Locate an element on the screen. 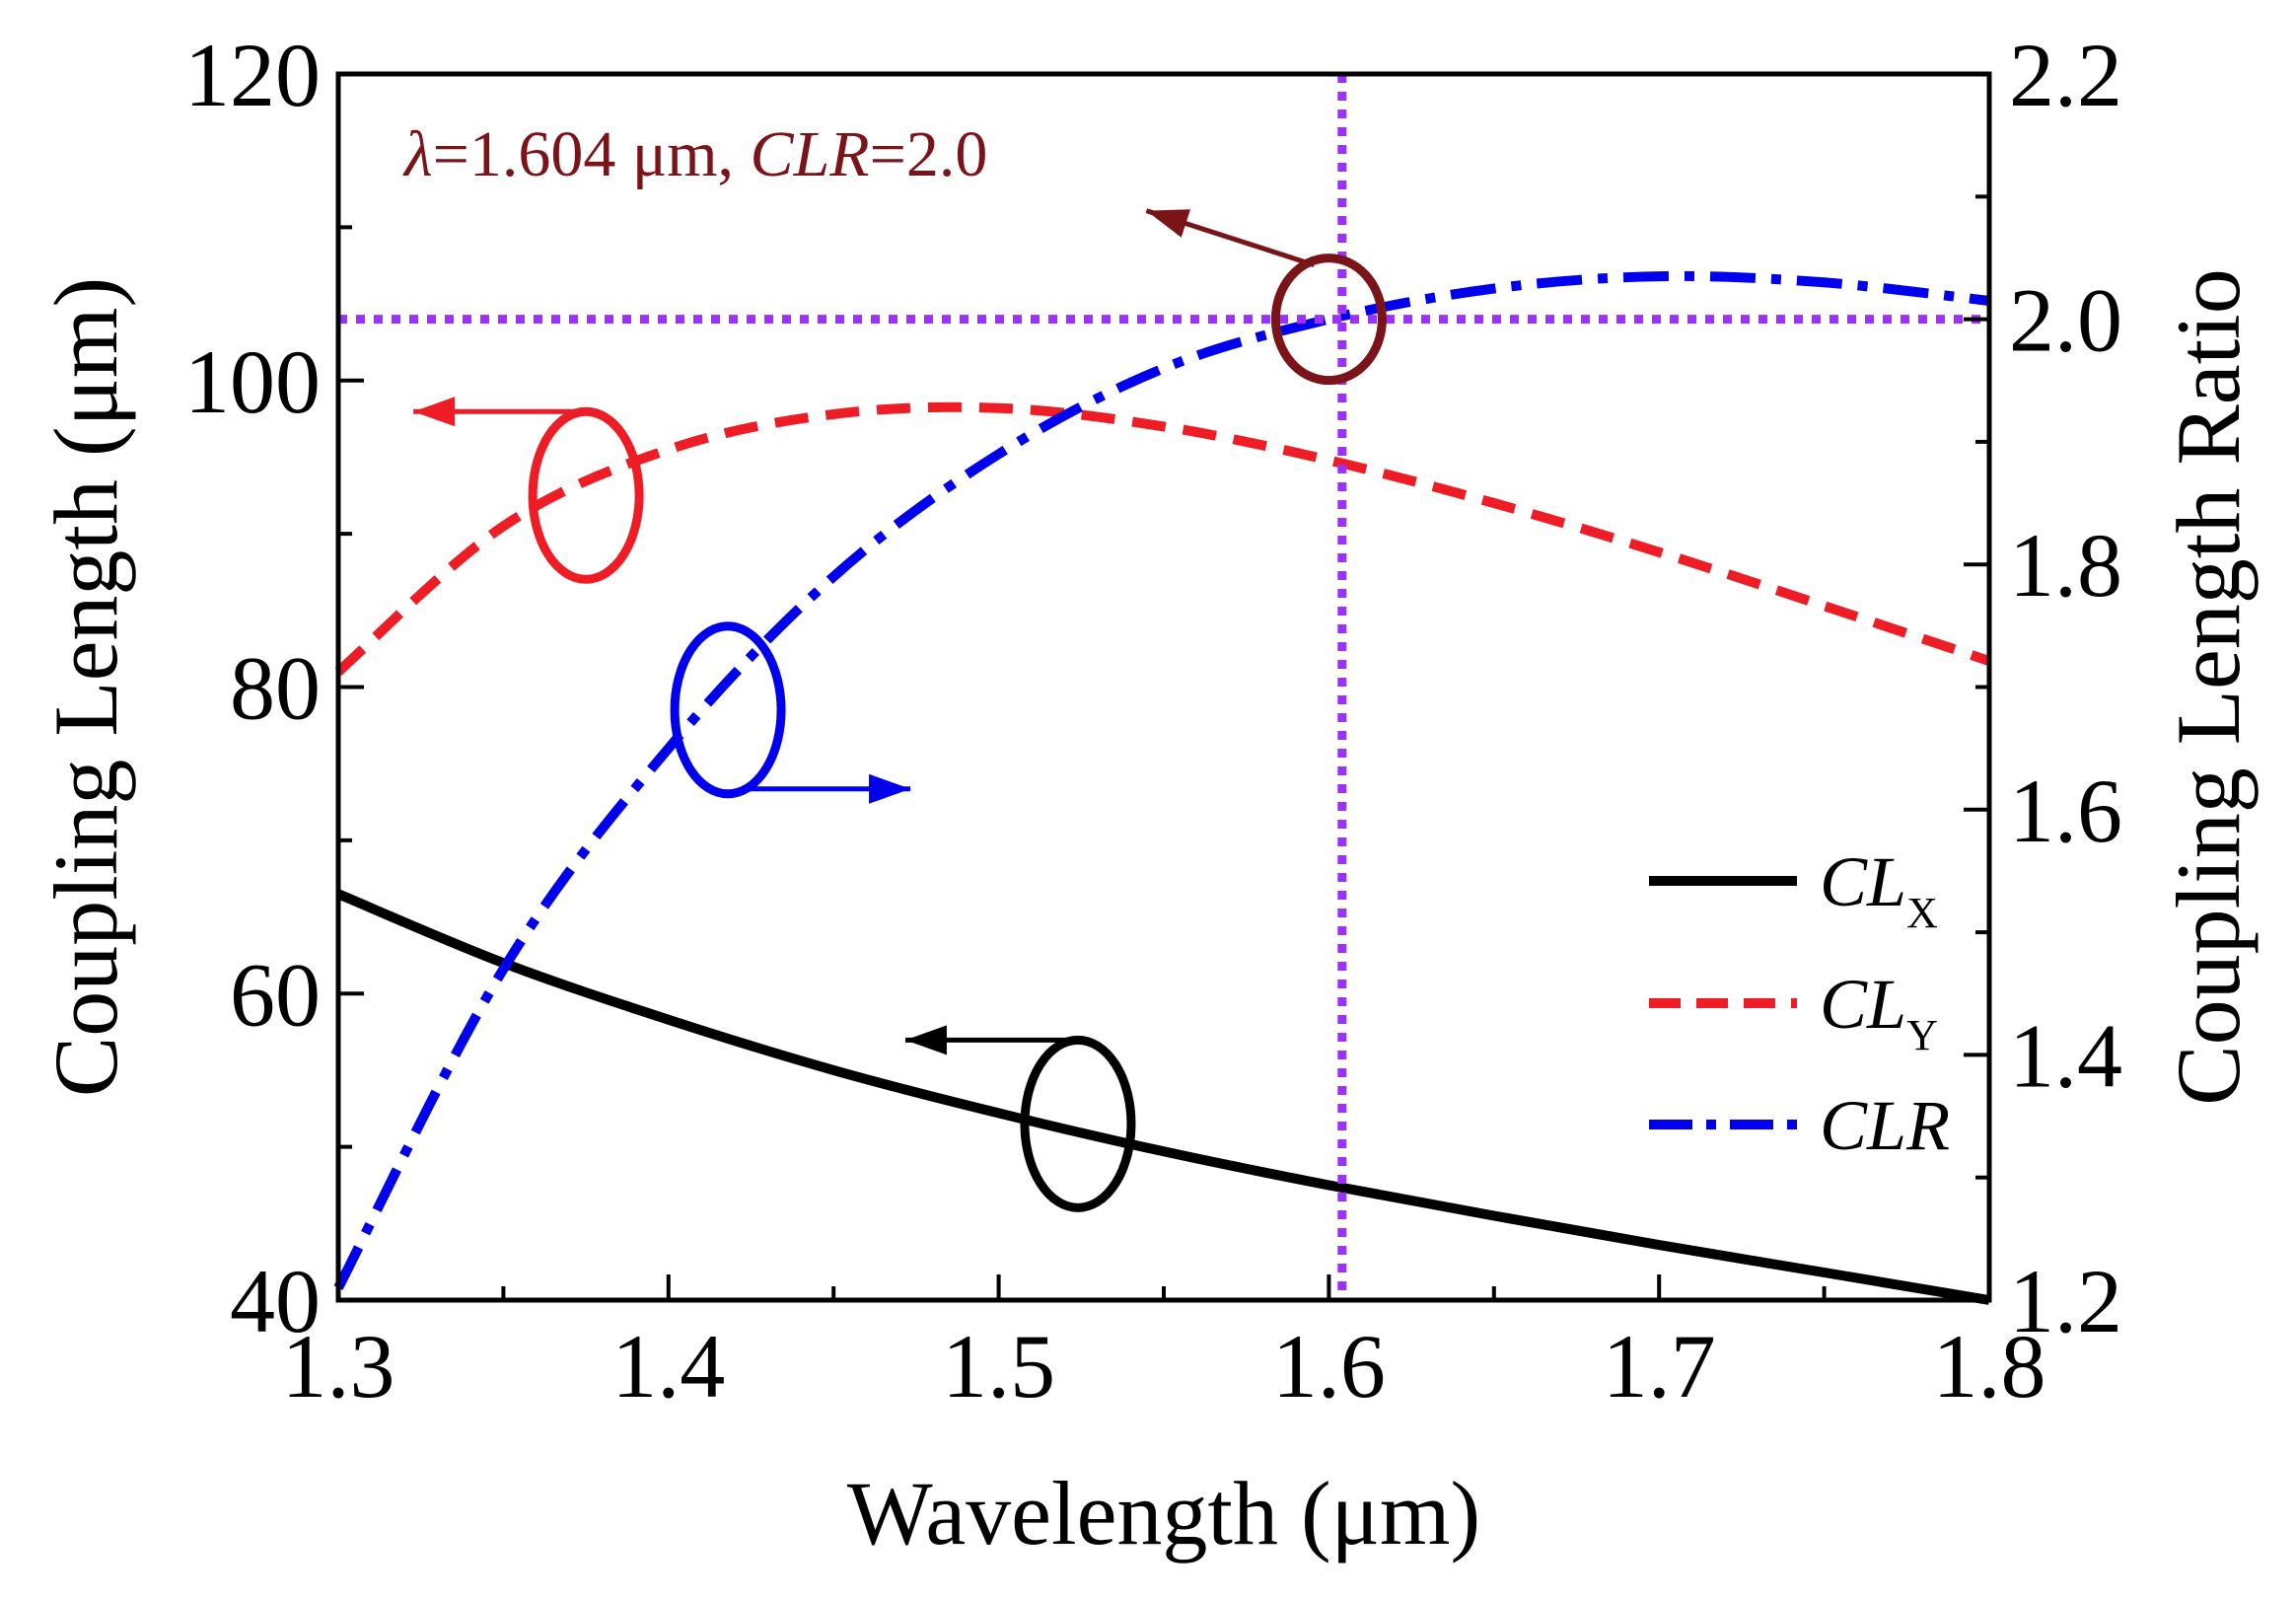 Image resolution: width=2296 pixels, height=1599 pixels. x-tick-label: 1.8 is located at coordinates (1990, 1367).